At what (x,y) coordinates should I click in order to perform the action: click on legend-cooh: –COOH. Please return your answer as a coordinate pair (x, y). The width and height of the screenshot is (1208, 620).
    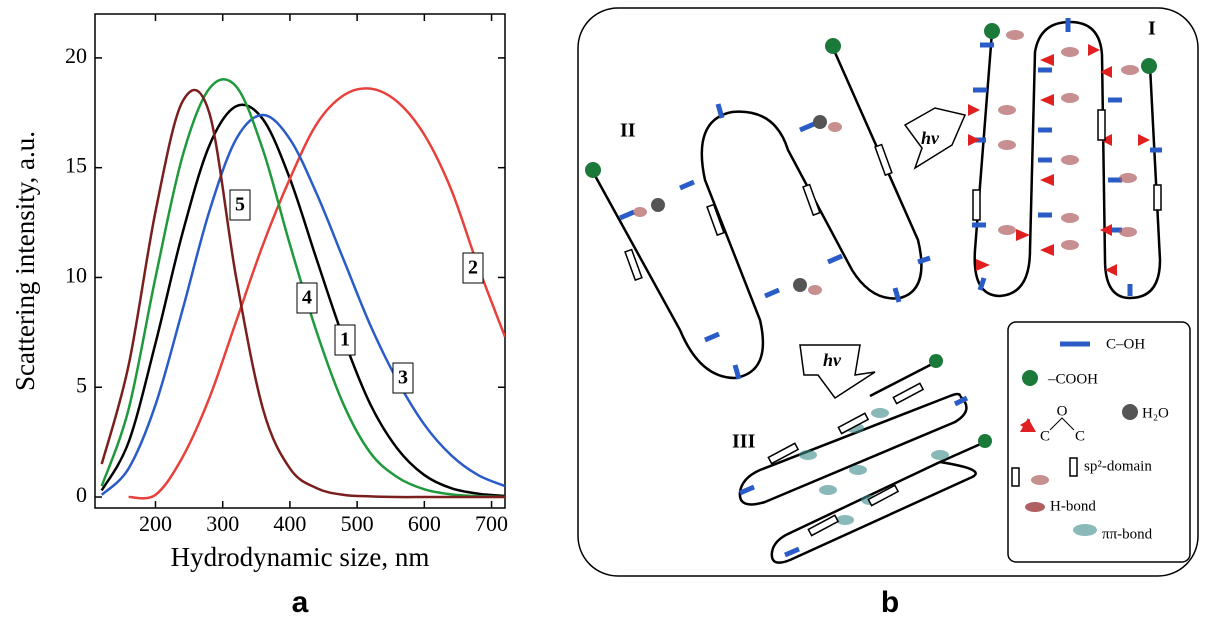
    Looking at the image, I should click on (1072, 379).